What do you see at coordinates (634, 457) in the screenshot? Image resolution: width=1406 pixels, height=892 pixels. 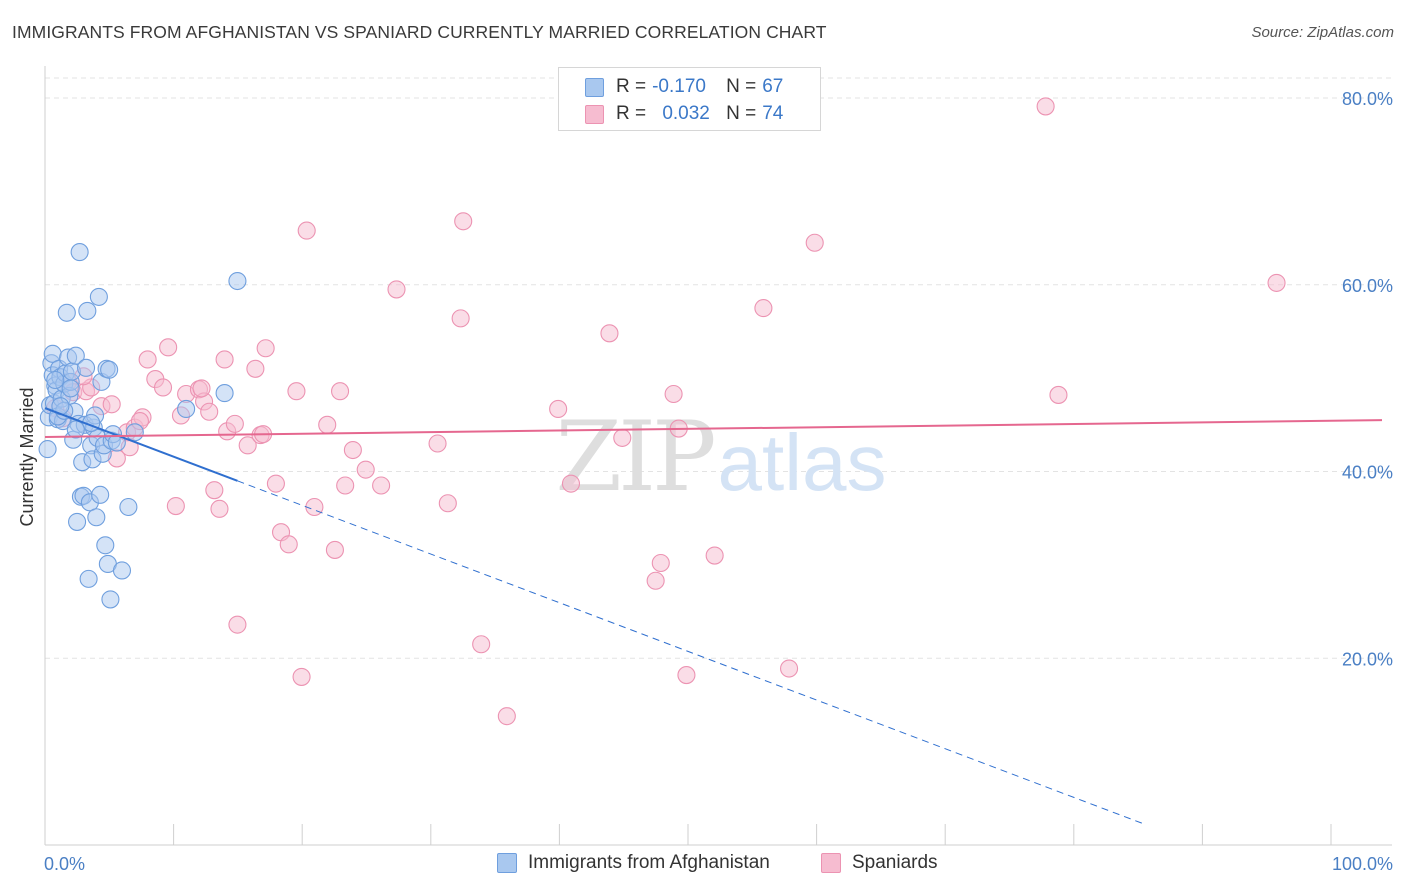 I see `watermark-zip: ZIP` at bounding box center [634, 457].